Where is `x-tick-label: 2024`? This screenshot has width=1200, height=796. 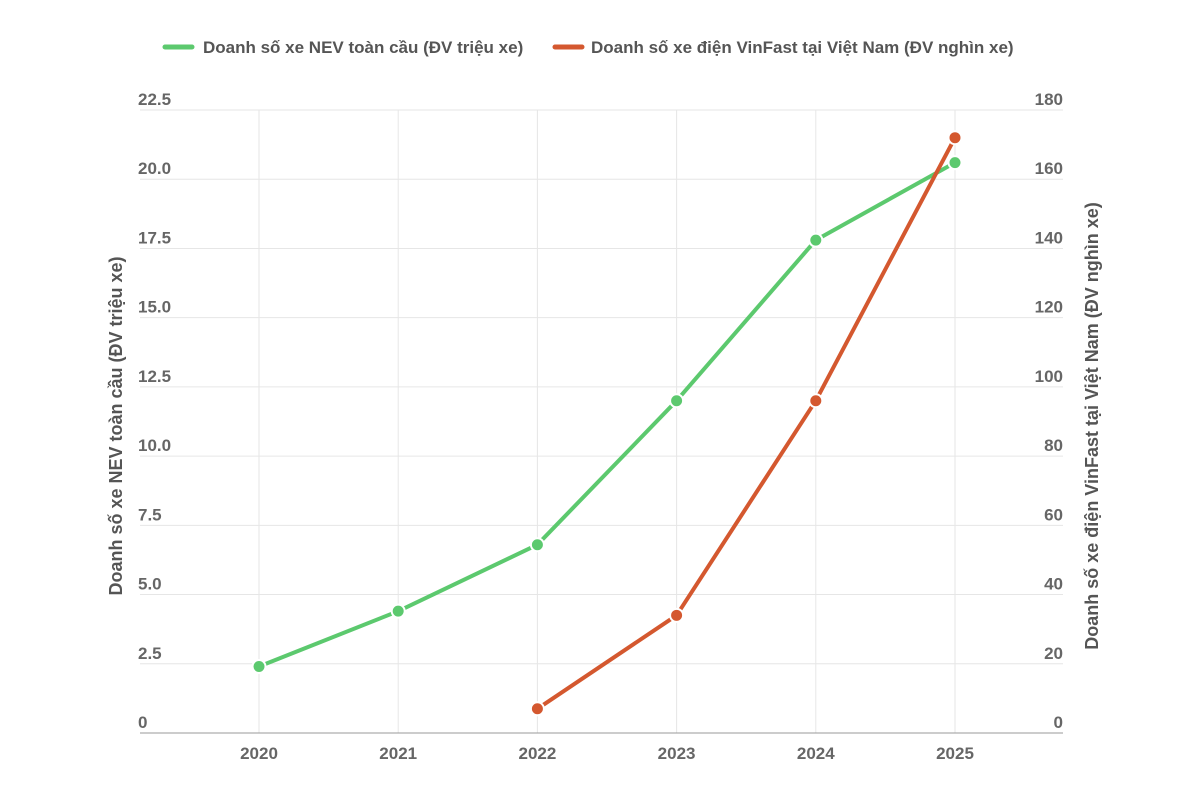
x-tick-label: 2024 is located at coordinates (816, 753).